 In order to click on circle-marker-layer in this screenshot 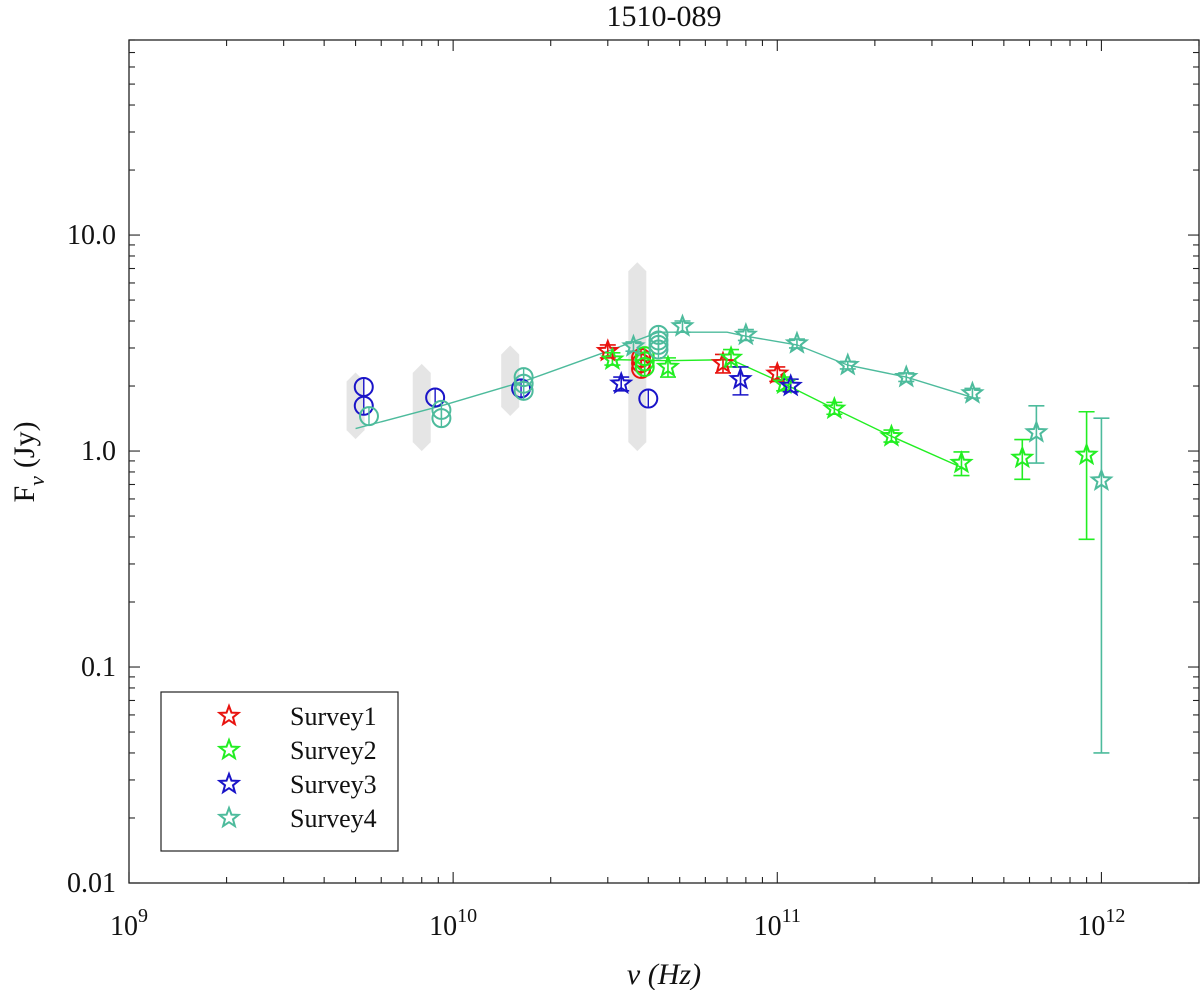, I will do `click(511, 376)`.